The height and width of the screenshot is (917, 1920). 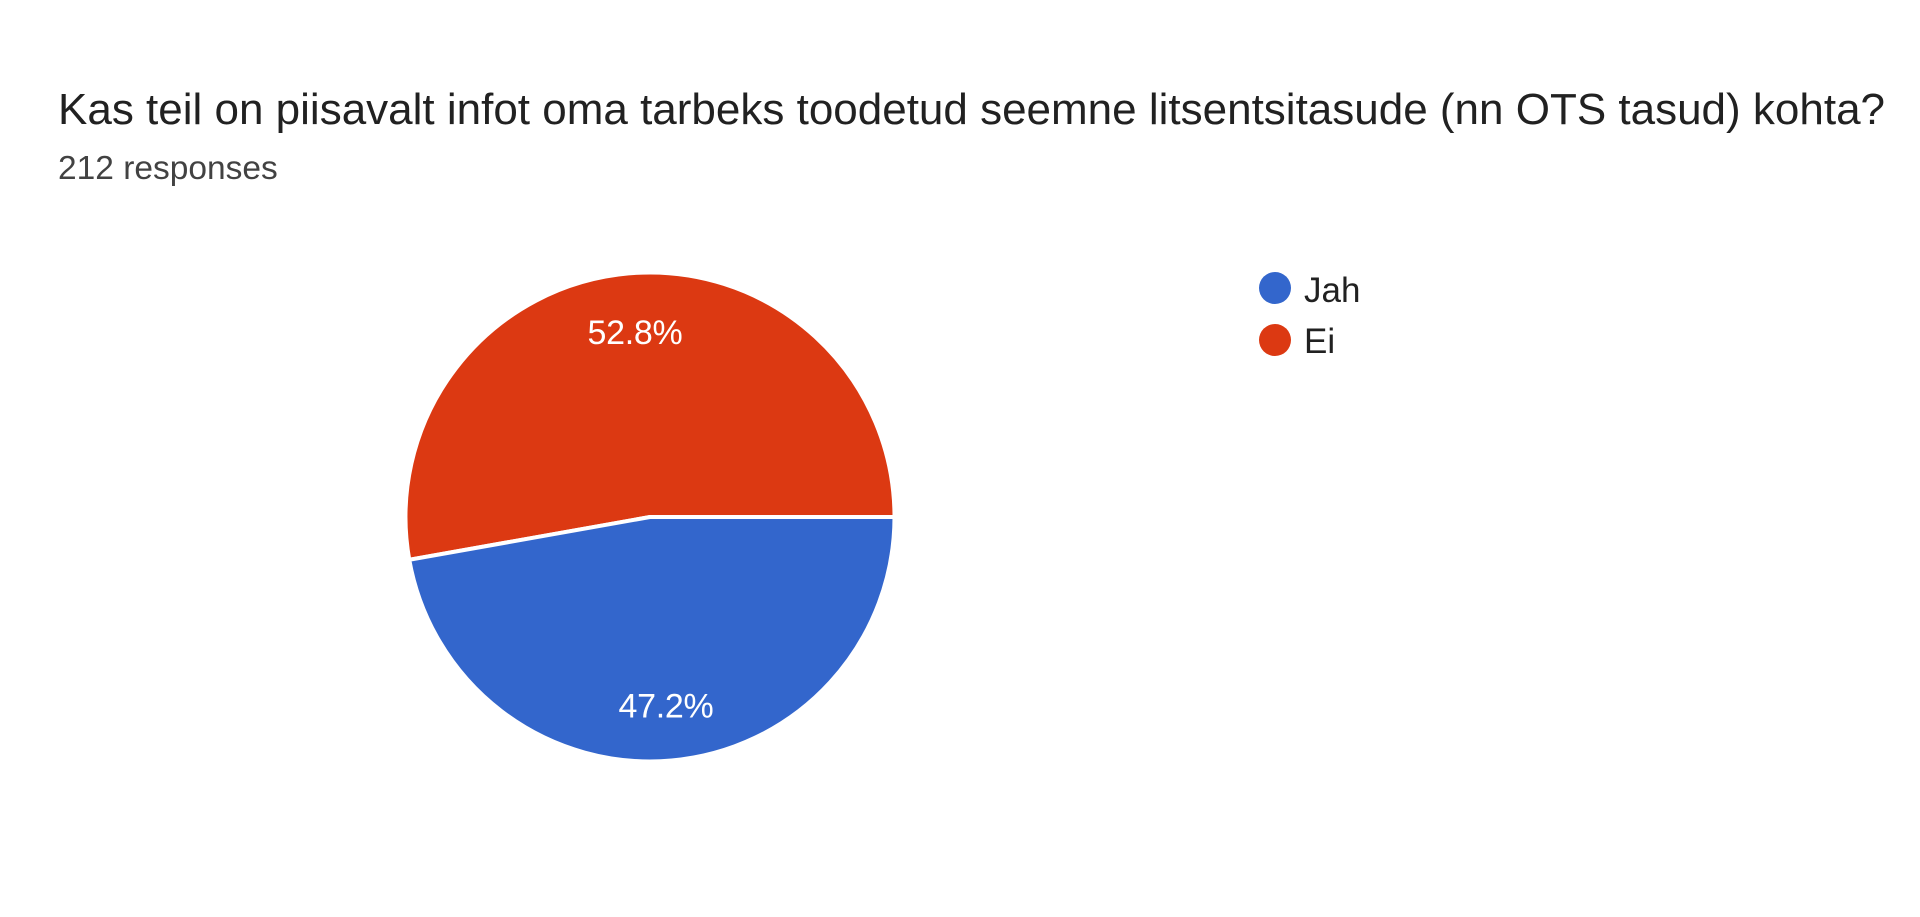 What do you see at coordinates (1332, 290) in the screenshot?
I see `svg-text: Jah` at bounding box center [1332, 290].